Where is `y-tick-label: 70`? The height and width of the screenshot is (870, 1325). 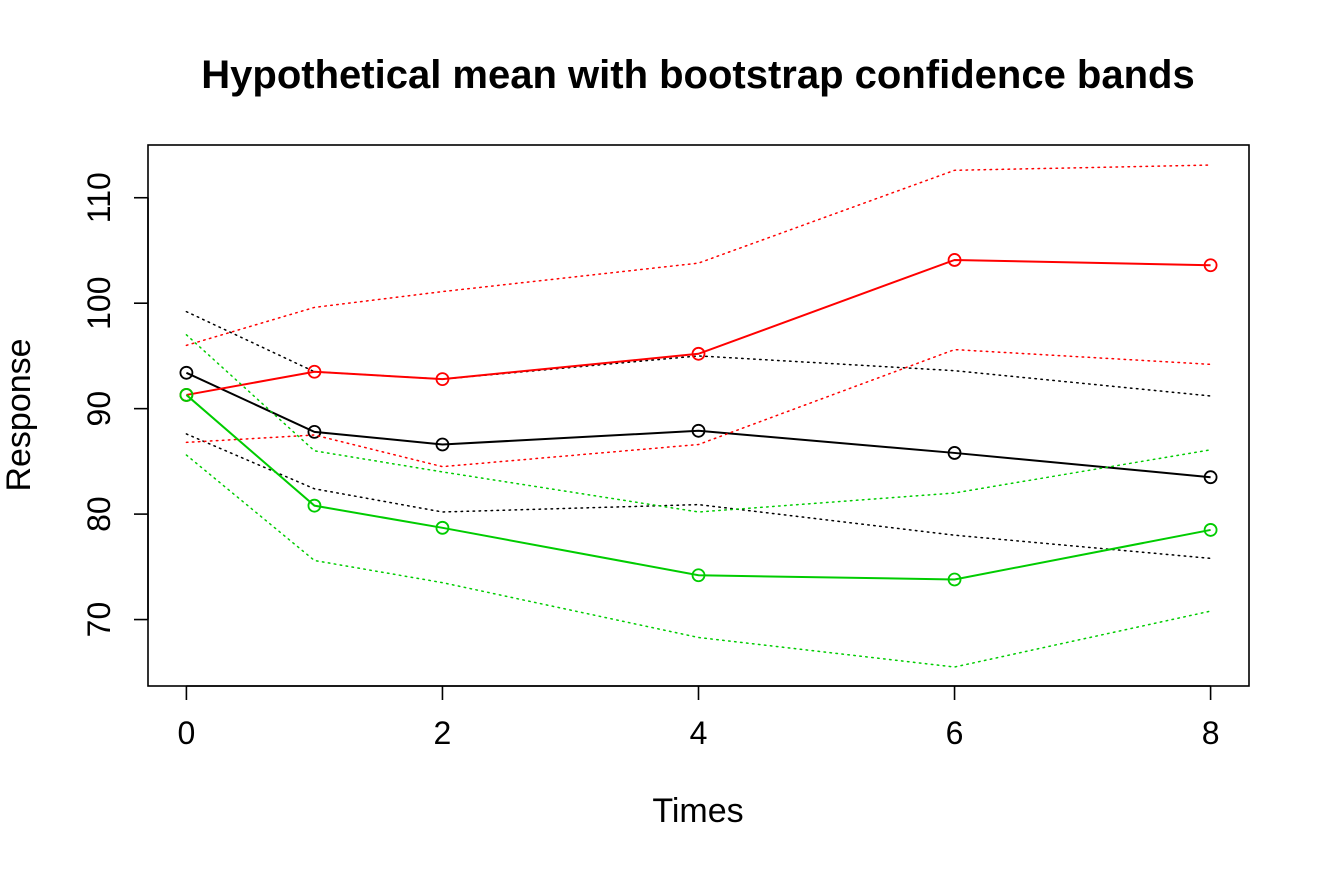 y-tick-label: 70 is located at coordinates (99, 620).